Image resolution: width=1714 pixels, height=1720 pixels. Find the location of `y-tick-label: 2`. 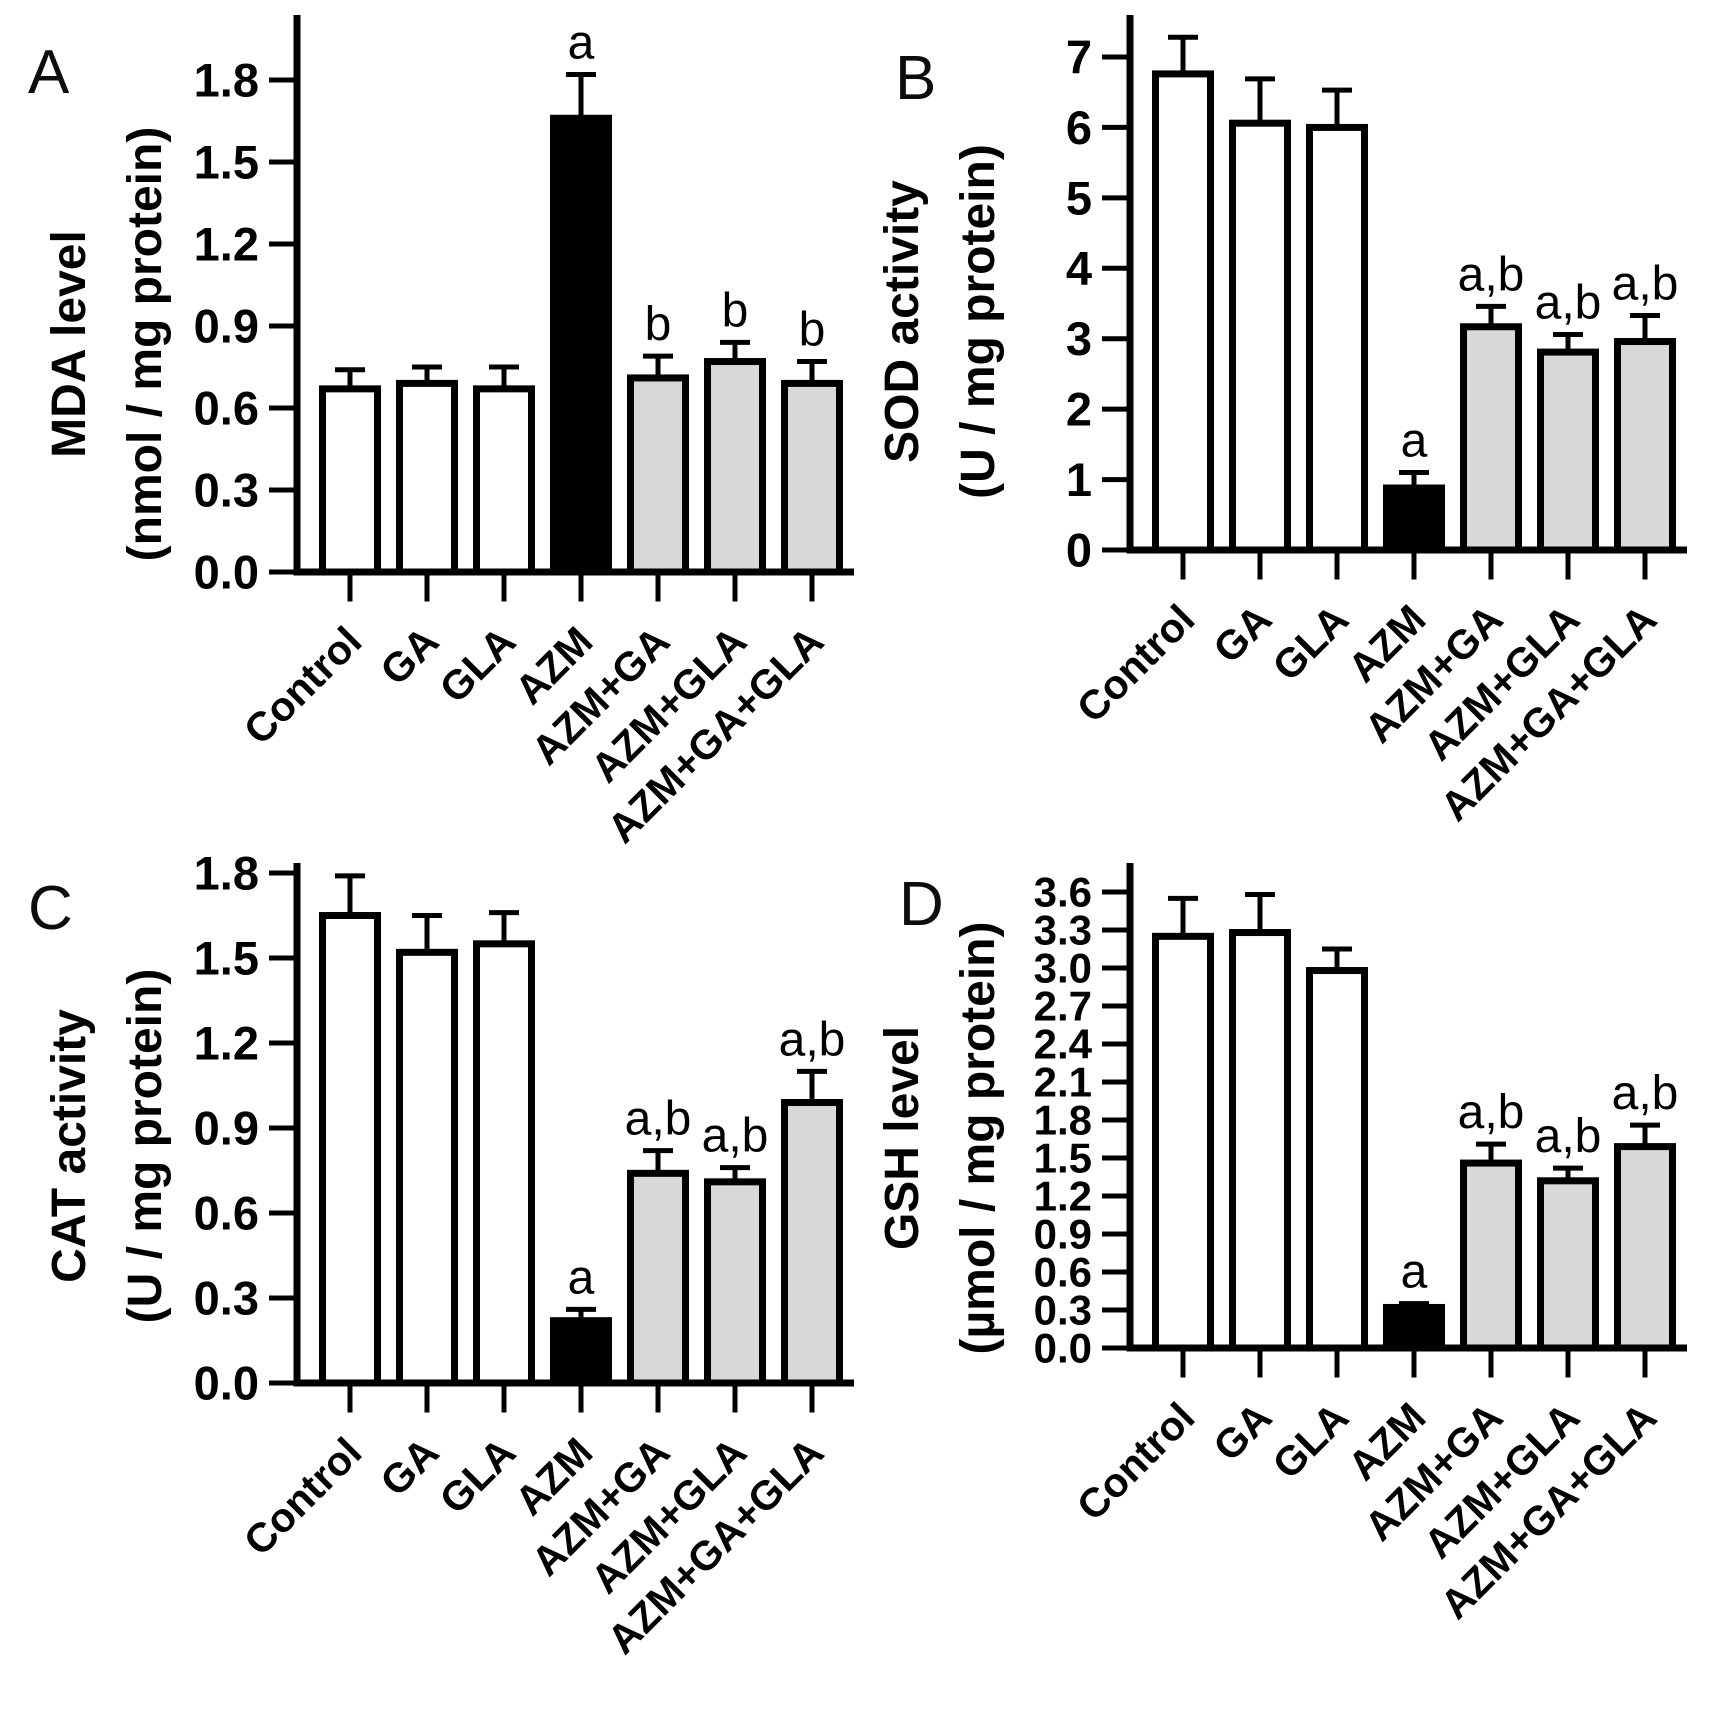

y-tick-label: 2 is located at coordinates (1079, 409).